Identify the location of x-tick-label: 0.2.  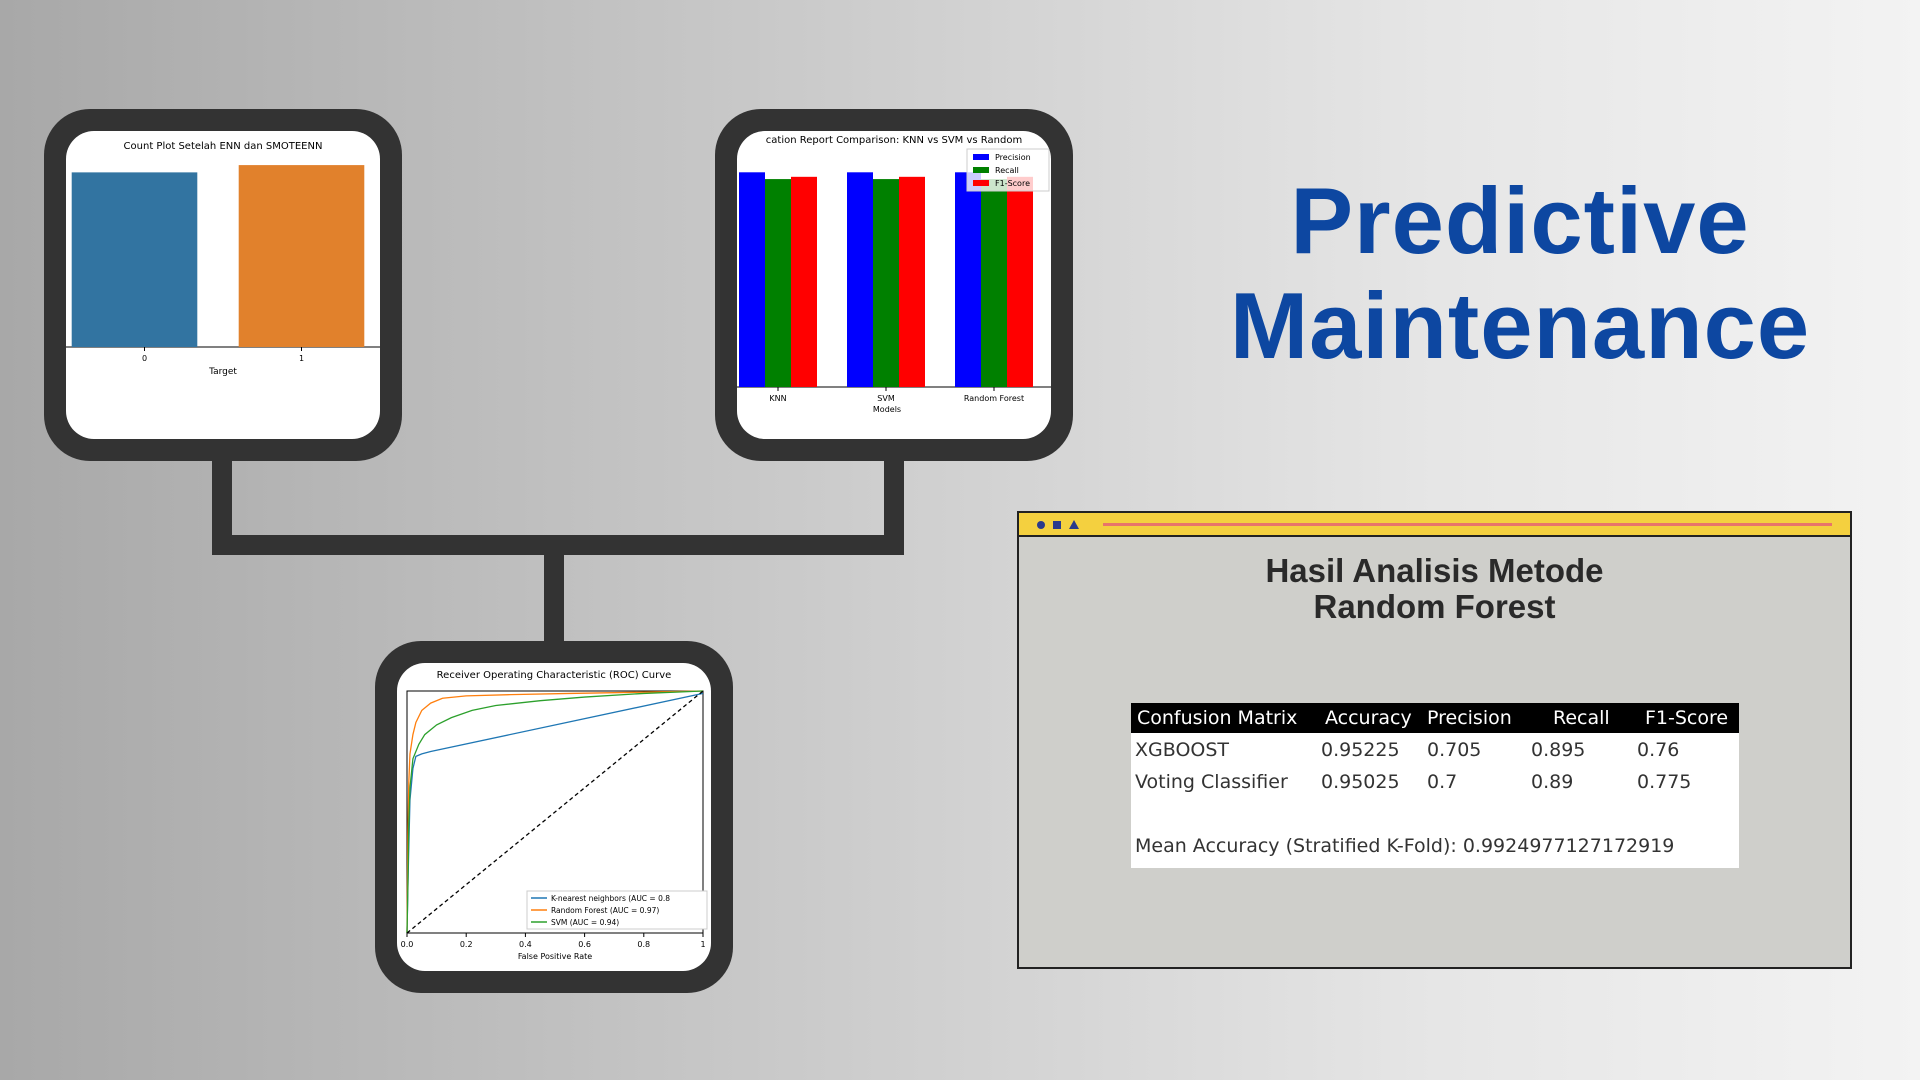
(466, 944).